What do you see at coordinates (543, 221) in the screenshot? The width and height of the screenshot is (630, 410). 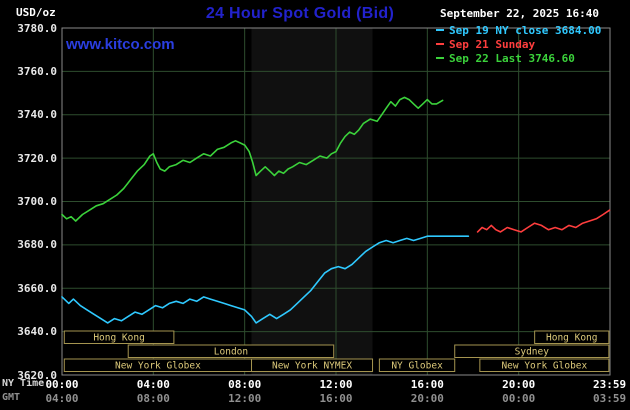 I see `series-line-sep21-sunday` at bounding box center [543, 221].